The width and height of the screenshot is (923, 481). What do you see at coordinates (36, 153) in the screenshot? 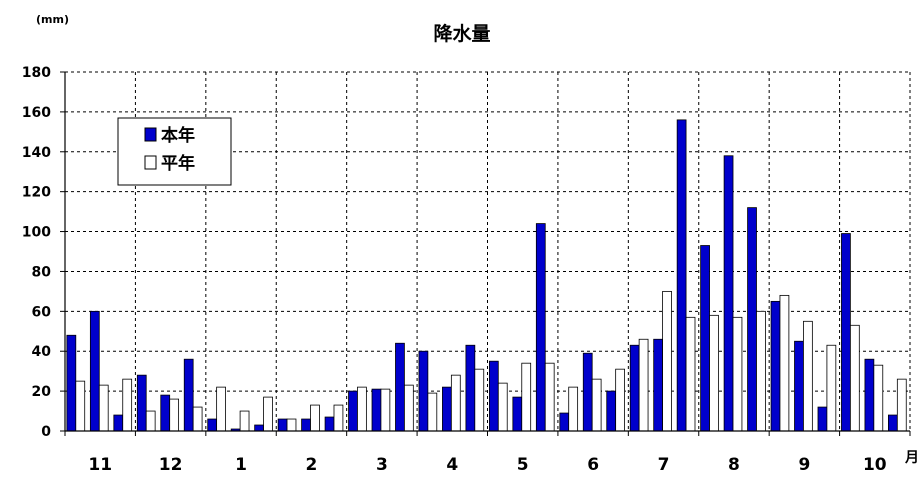
I see `y-tick-label: 140` at bounding box center [36, 153].